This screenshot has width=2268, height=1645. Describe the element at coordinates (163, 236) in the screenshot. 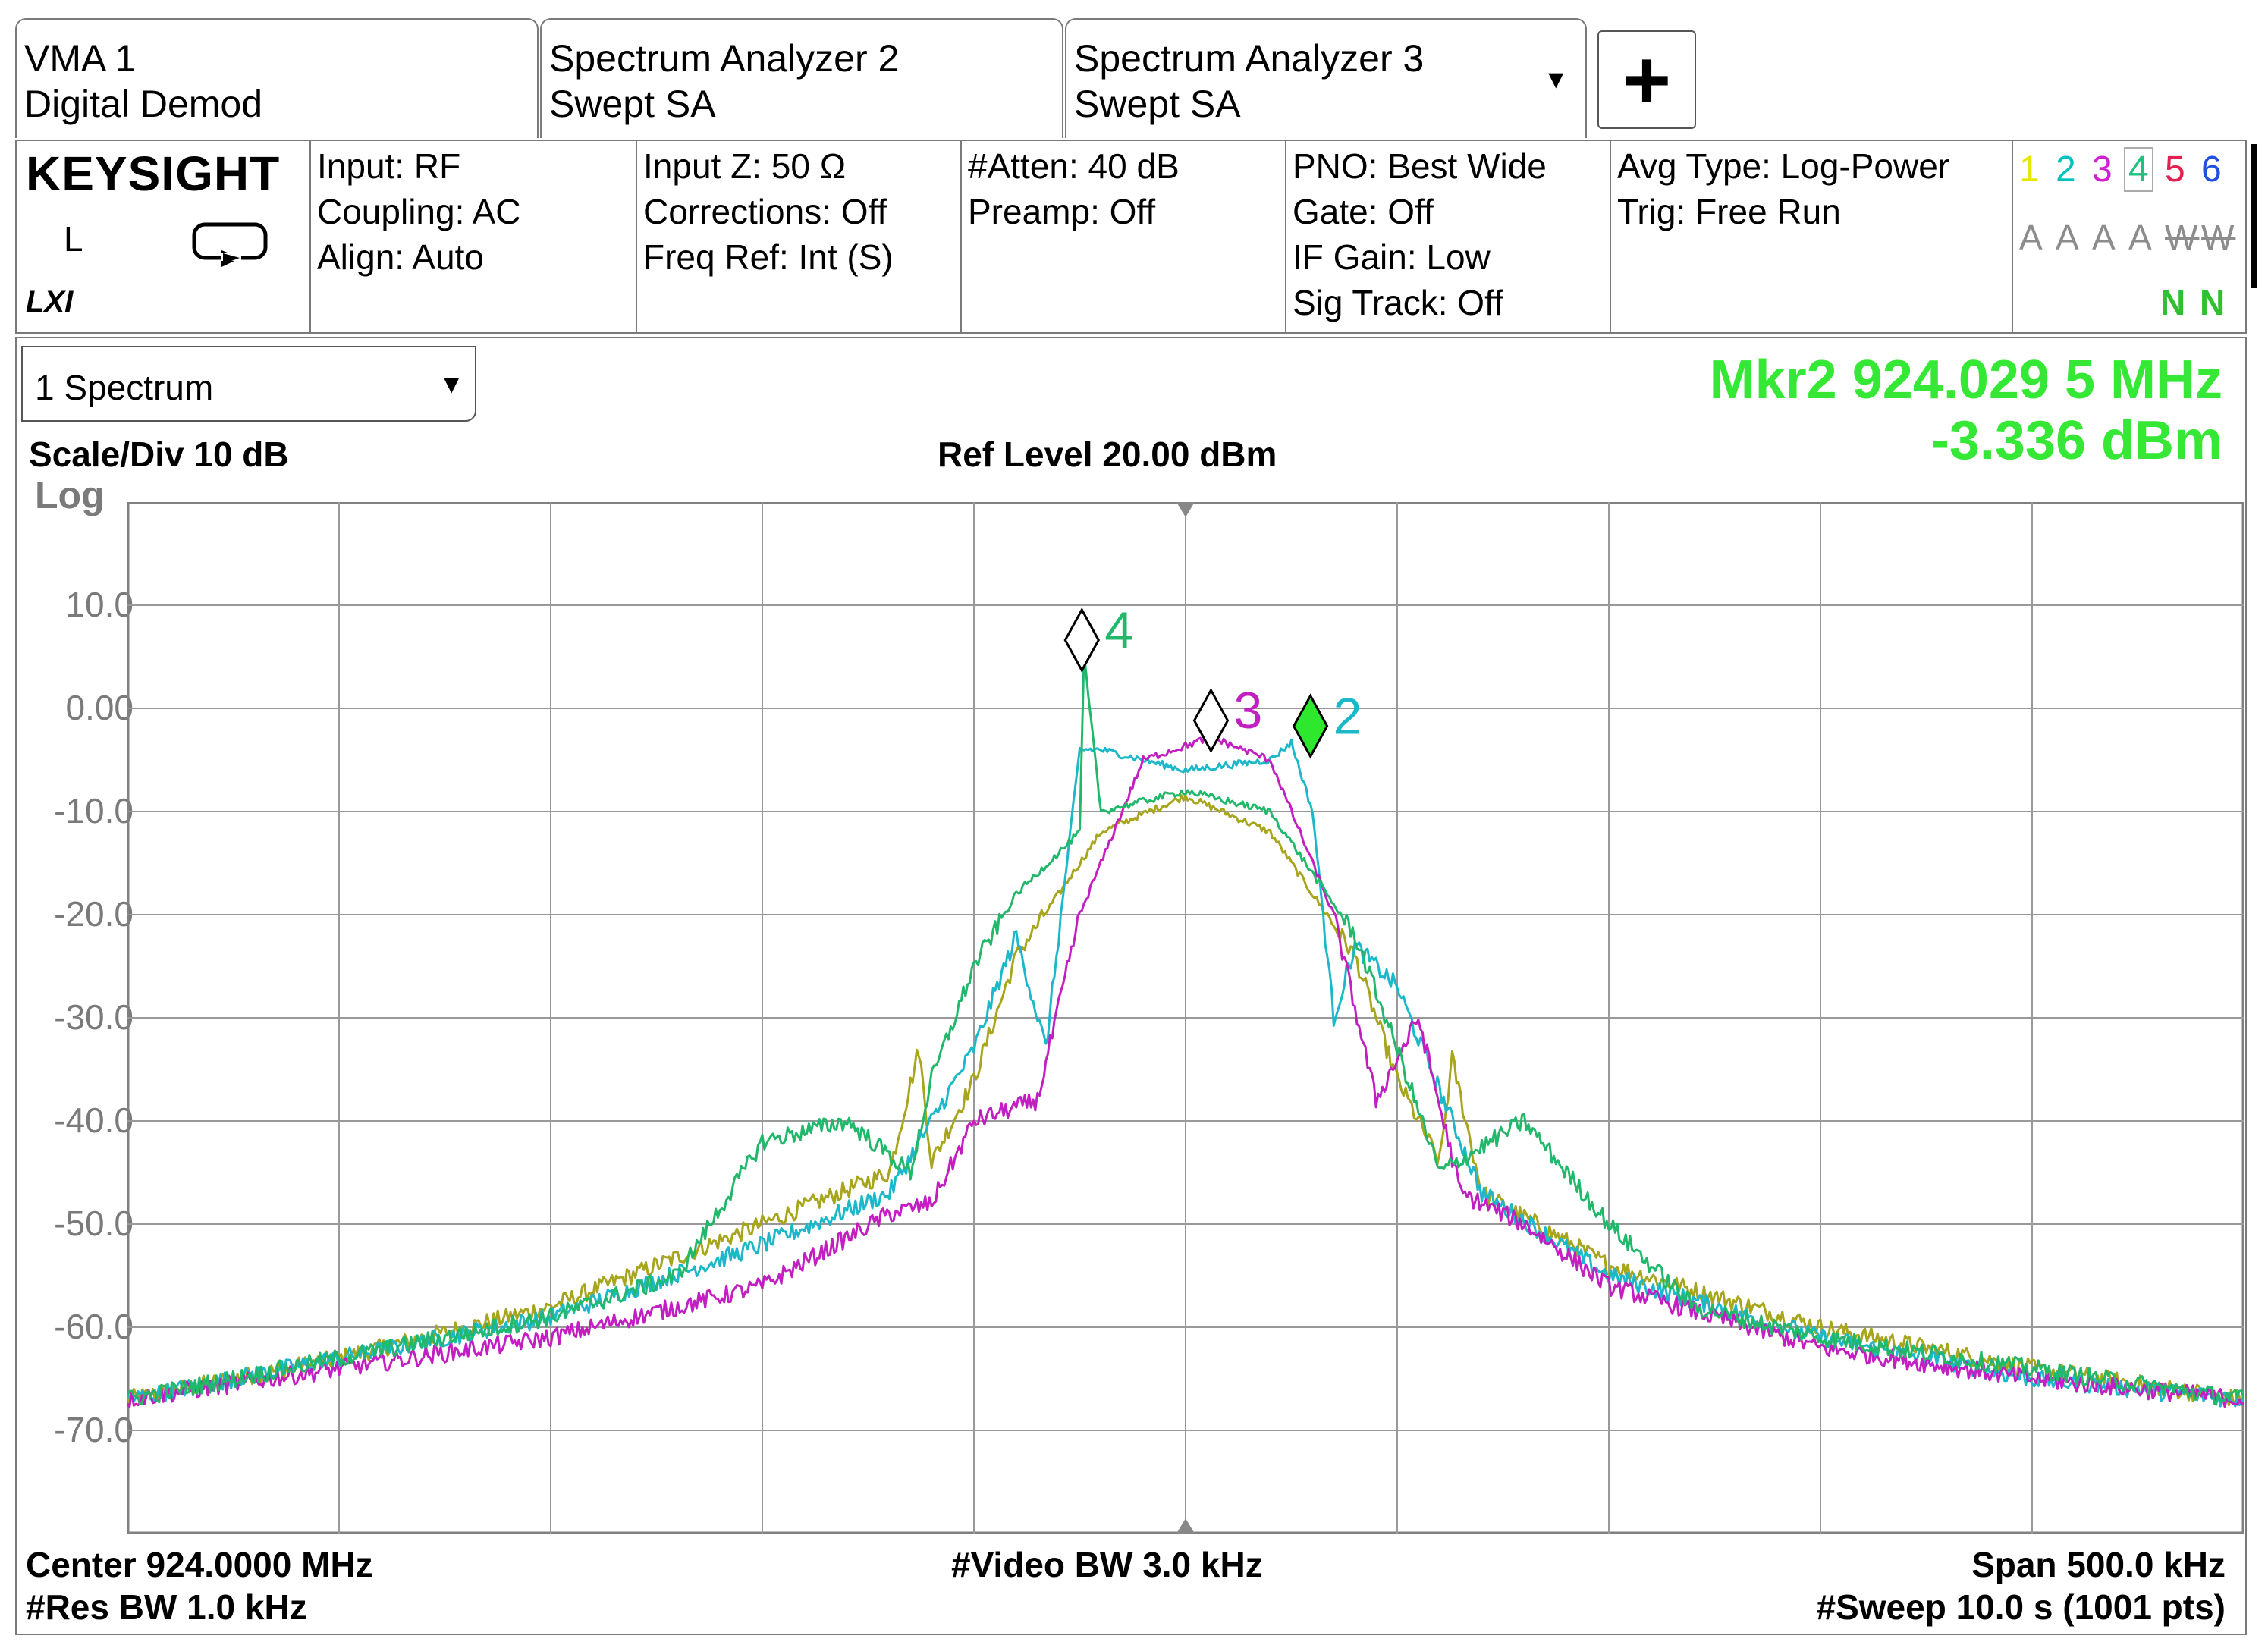

I see `brand-cell: KEYSIGHT L LXI` at that location.